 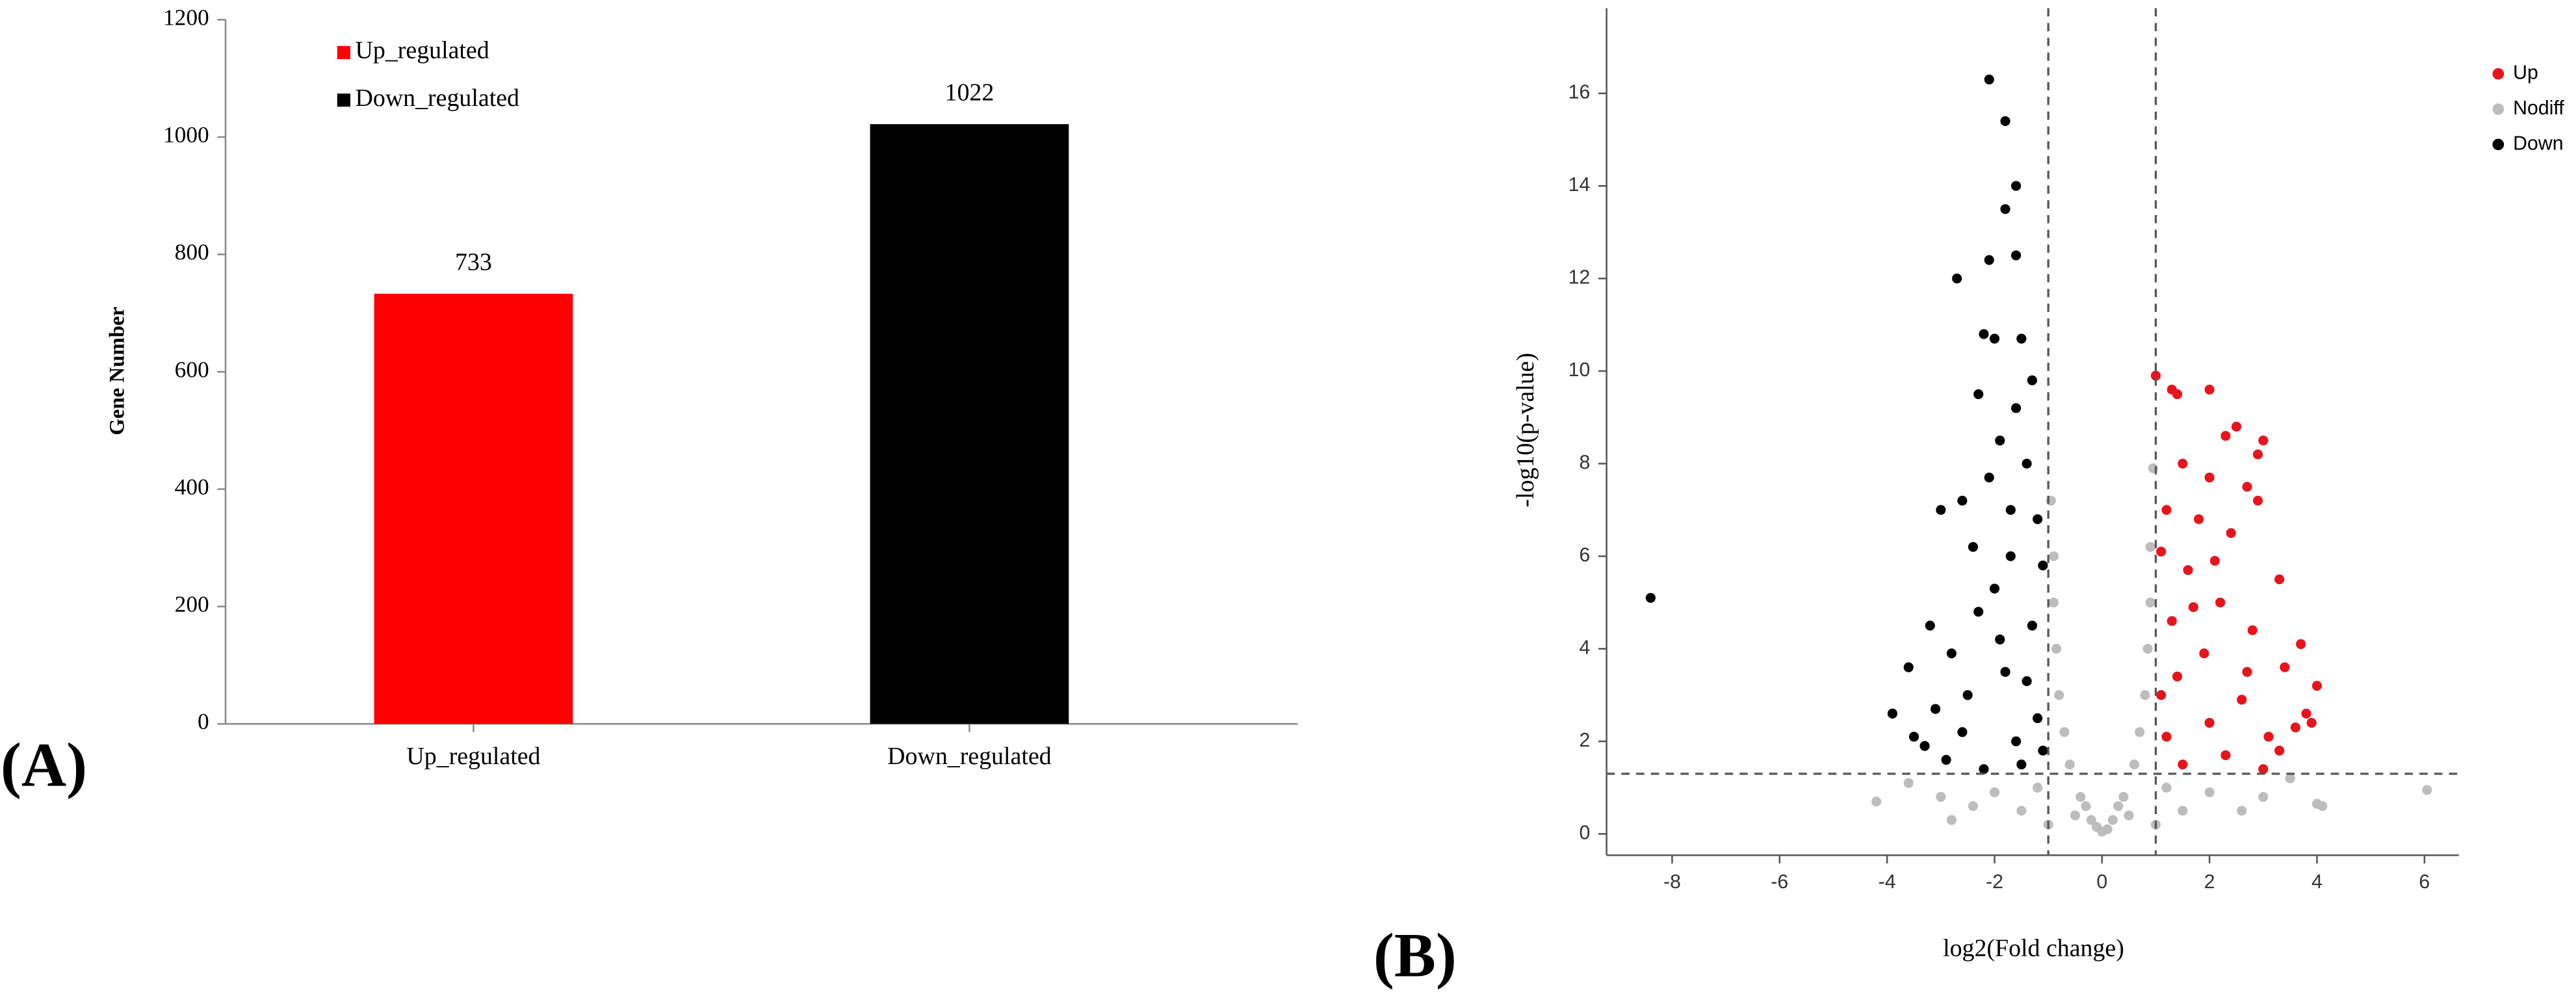 I want to click on legend-label: Up_regulated, so click(x=422, y=50).